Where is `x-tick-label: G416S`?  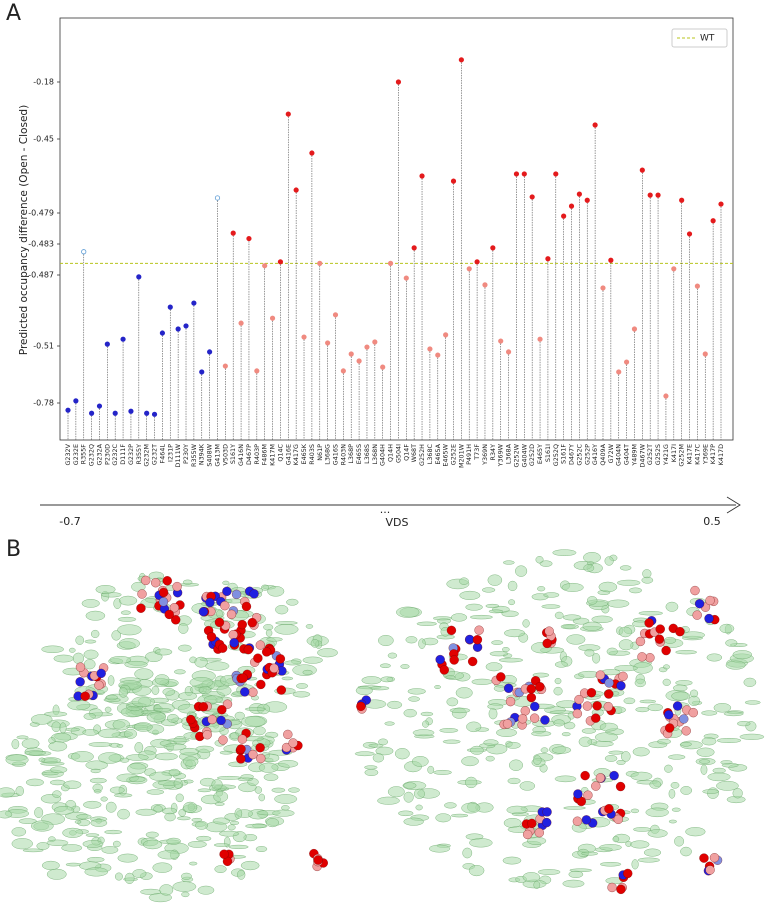 x-tick-label: G416S is located at coordinates (335, 454).